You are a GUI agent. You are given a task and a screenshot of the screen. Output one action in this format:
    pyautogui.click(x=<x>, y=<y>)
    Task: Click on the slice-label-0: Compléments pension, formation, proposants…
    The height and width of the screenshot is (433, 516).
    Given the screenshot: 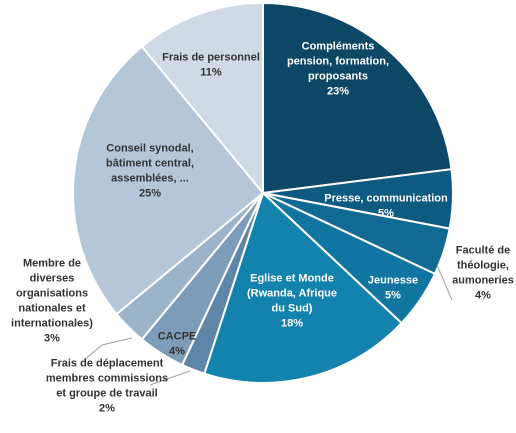 What is the action you would take?
    pyautogui.click(x=338, y=69)
    